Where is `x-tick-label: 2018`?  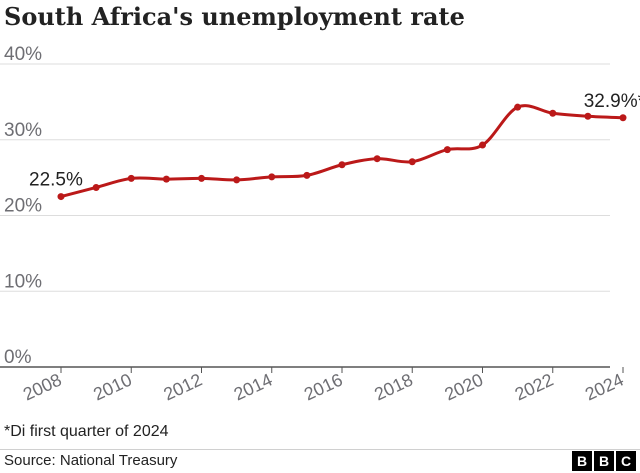
x-tick-label: 2018 is located at coordinates (393, 386).